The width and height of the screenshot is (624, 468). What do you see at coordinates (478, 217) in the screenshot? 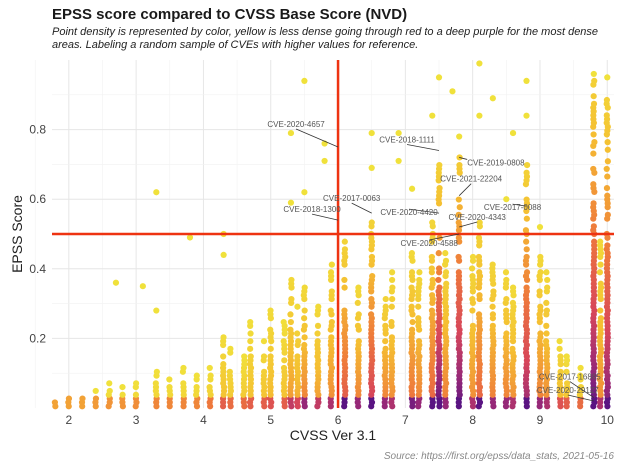
I see `annotation-label: CVE-2020-4343` at bounding box center [478, 217].